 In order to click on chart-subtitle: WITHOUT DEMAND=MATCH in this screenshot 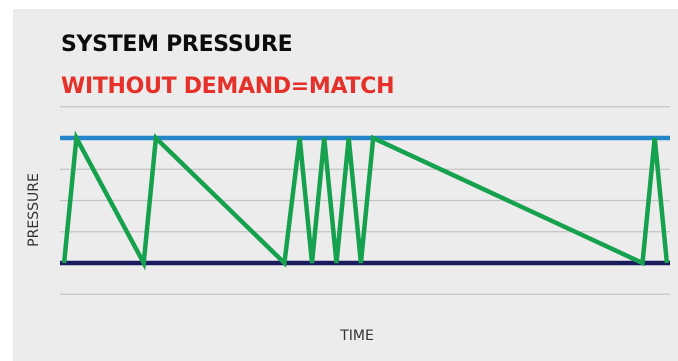, I will do `click(228, 86)`.